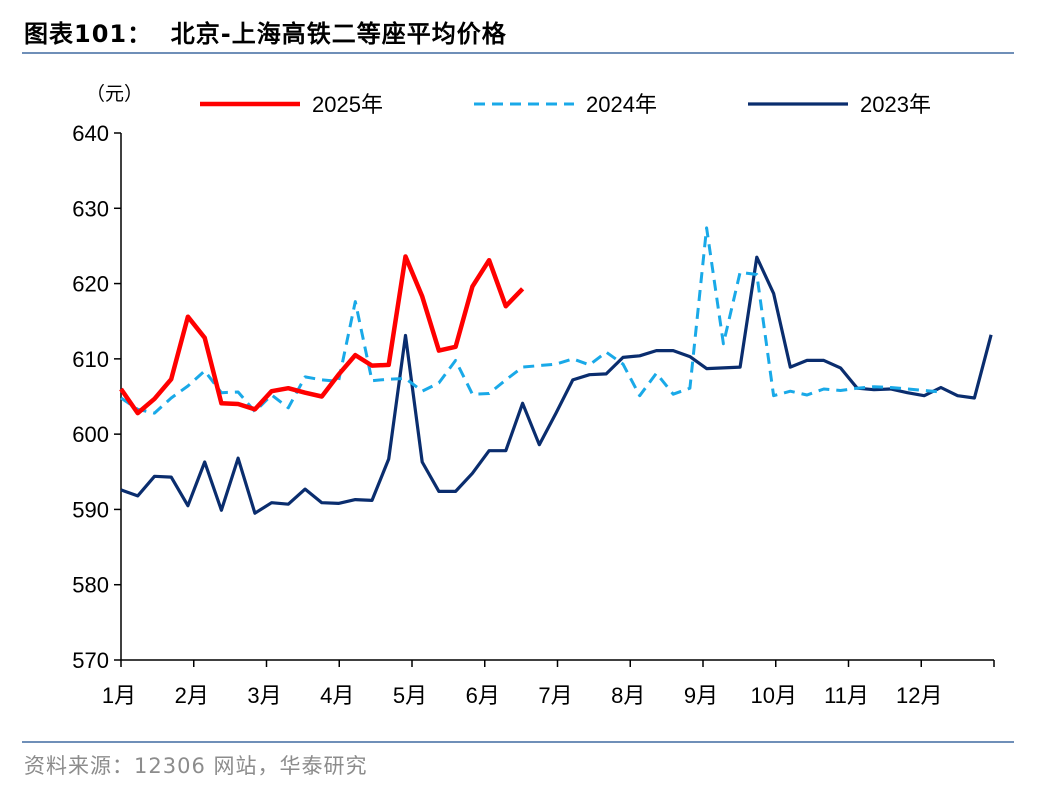 Image resolution: width=1048 pixels, height=792 pixels. Describe the element at coordinates (518, 742) in the screenshot. I see `source-rule` at that location.